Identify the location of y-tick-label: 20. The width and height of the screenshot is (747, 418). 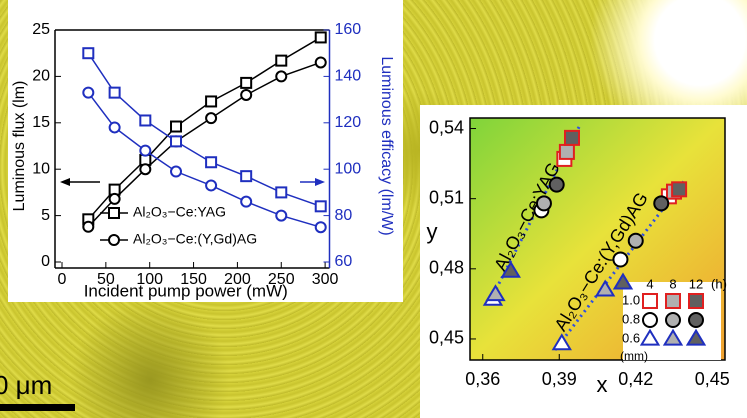
(41, 76).